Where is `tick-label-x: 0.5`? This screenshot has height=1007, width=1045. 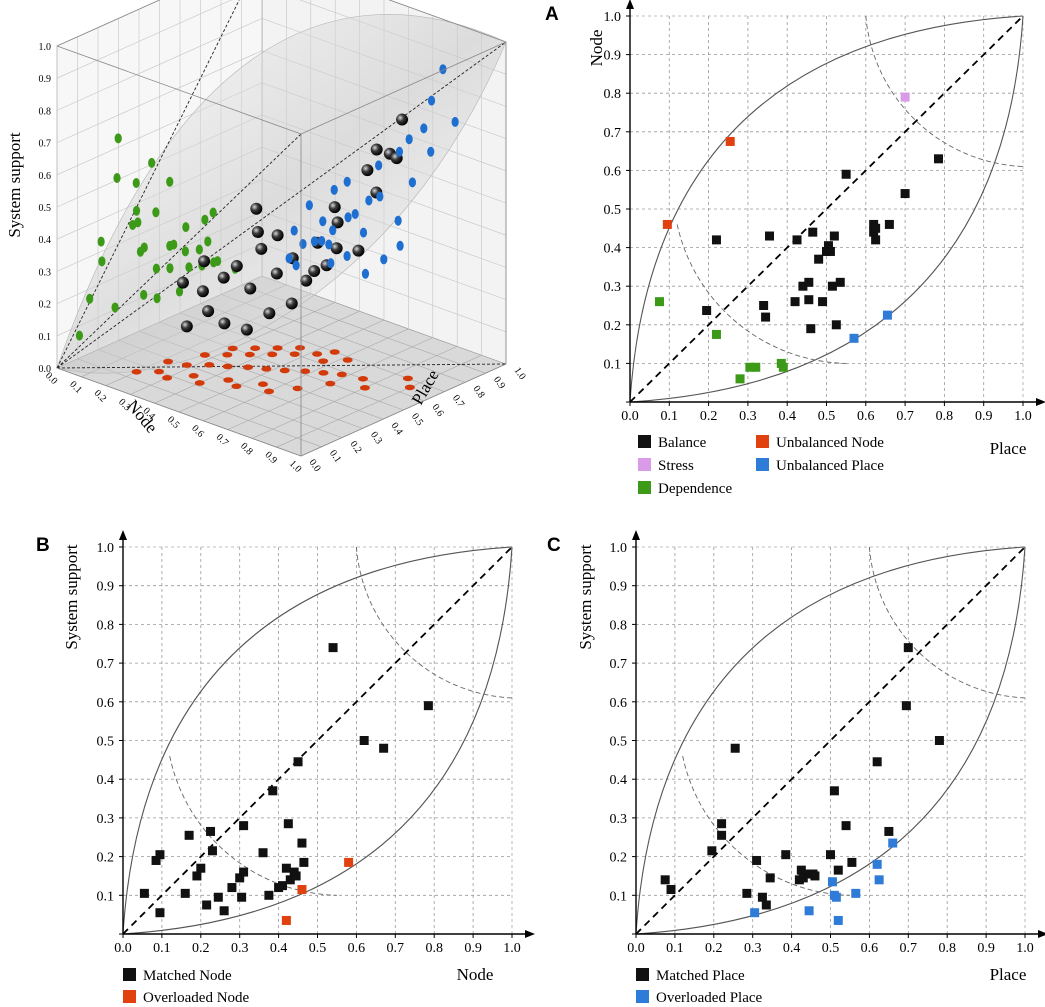
tick-label-x: 0.5 is located at coordinates (318, 948).